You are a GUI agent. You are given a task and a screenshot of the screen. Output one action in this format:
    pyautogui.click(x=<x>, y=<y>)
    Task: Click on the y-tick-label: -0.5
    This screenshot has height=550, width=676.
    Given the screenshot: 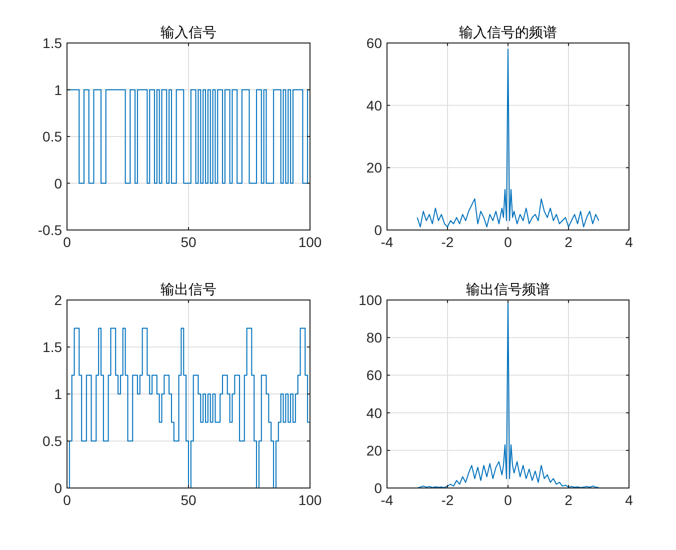 What is the action you would take?
    pyautogui.click(x=50, y=230)
    